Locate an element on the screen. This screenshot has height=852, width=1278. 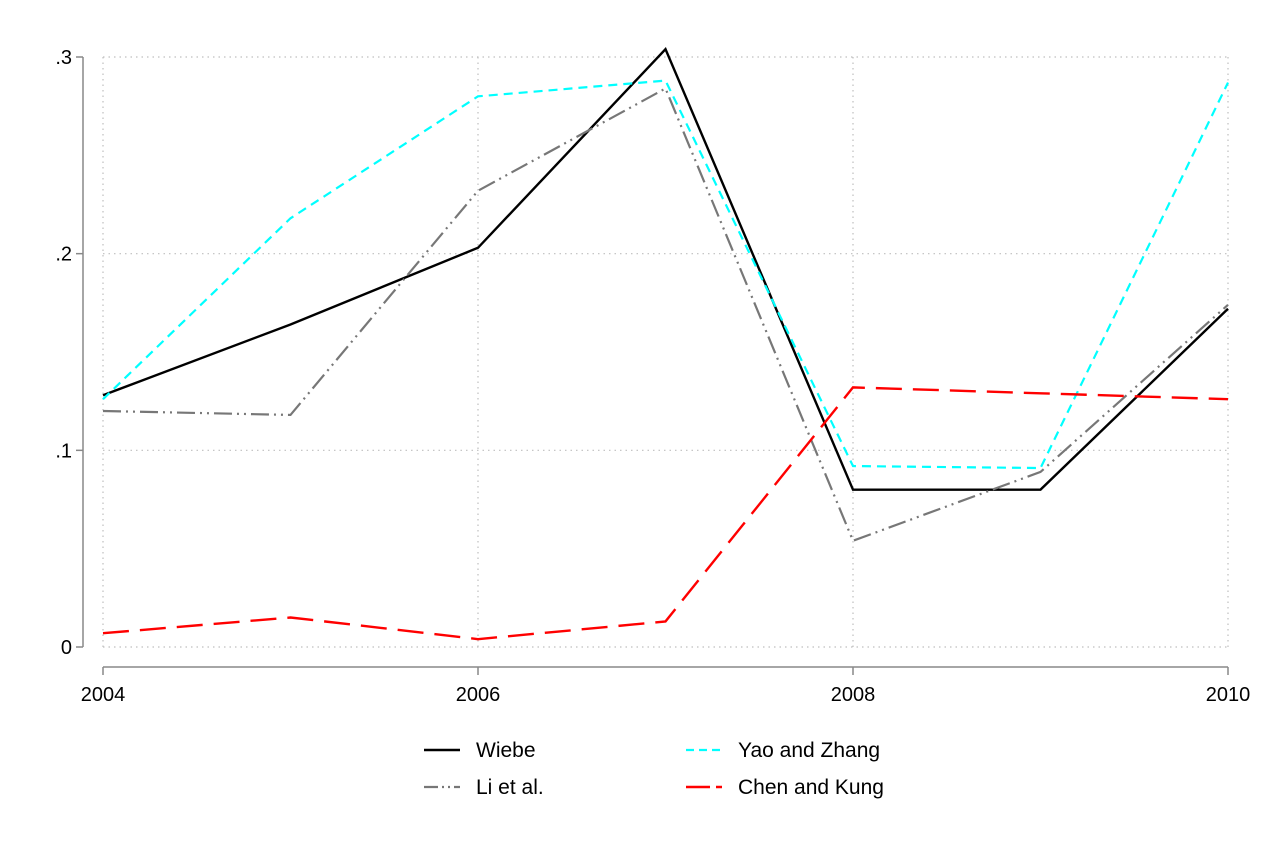
x-tick-label: 2010 is located at coordinates (1228, 695).